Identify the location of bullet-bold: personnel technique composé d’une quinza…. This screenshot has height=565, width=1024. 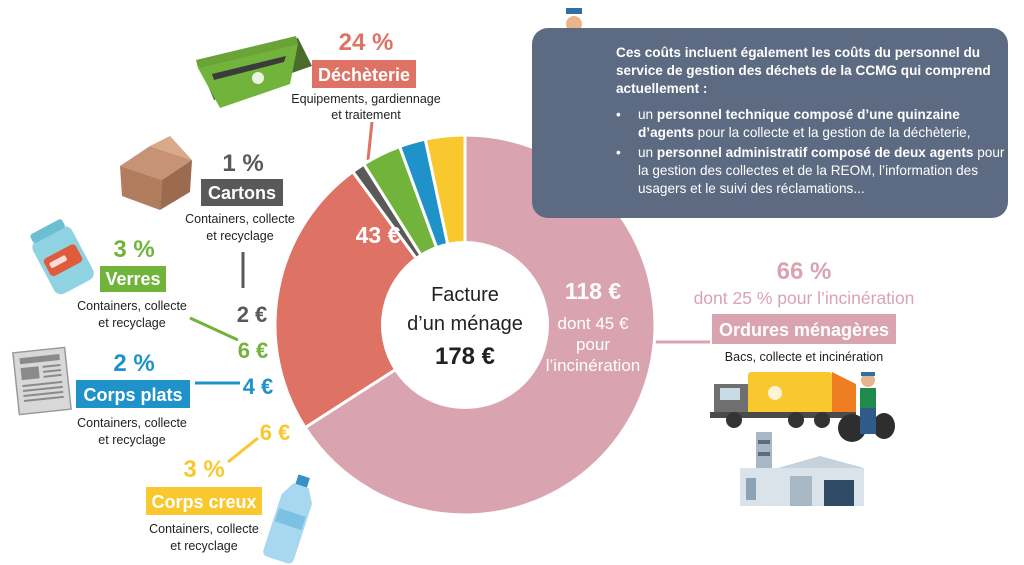
(799, 123).